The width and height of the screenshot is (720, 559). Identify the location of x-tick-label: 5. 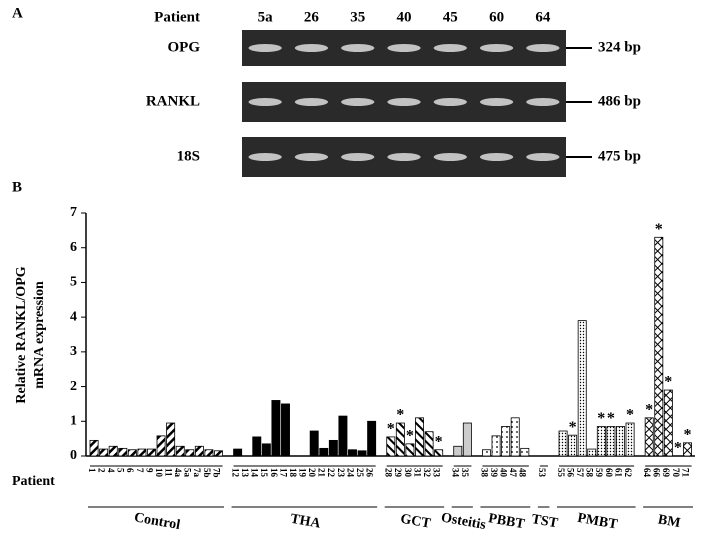
(121, 470).